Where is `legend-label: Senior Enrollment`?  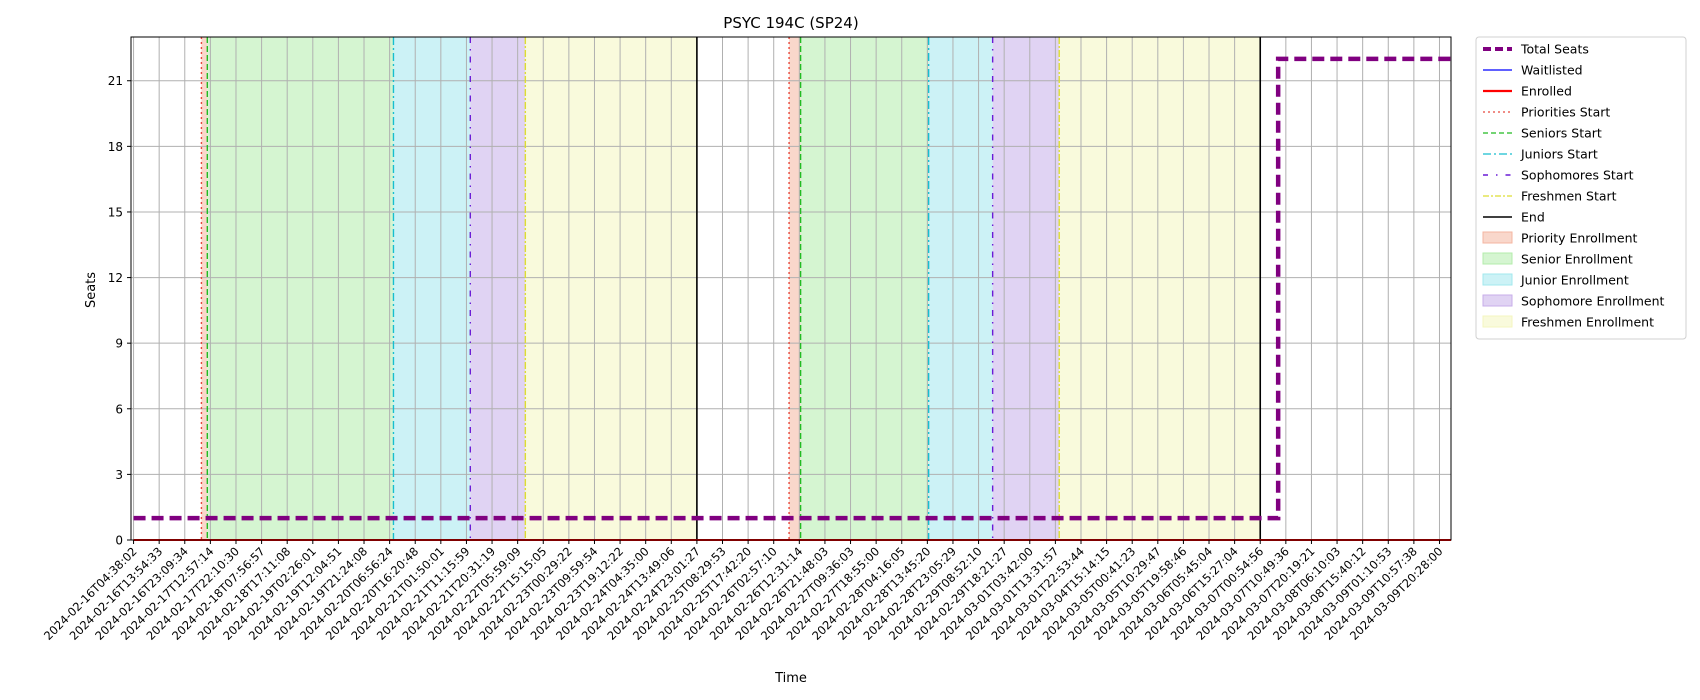 legend-label: Senior Enrollment is located at coordinates (1577, 259).